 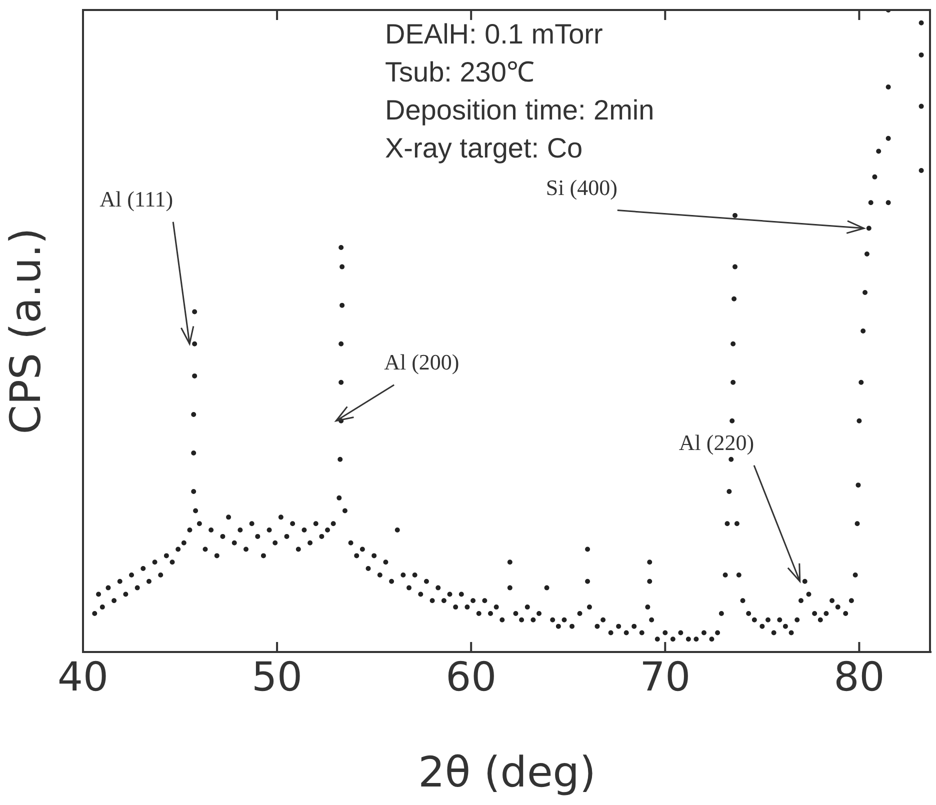 What do you see at coordinates (519, 110) in the screenshot?
I see `annotation: Deposition time: 2min` at bounding box center [519, 110].